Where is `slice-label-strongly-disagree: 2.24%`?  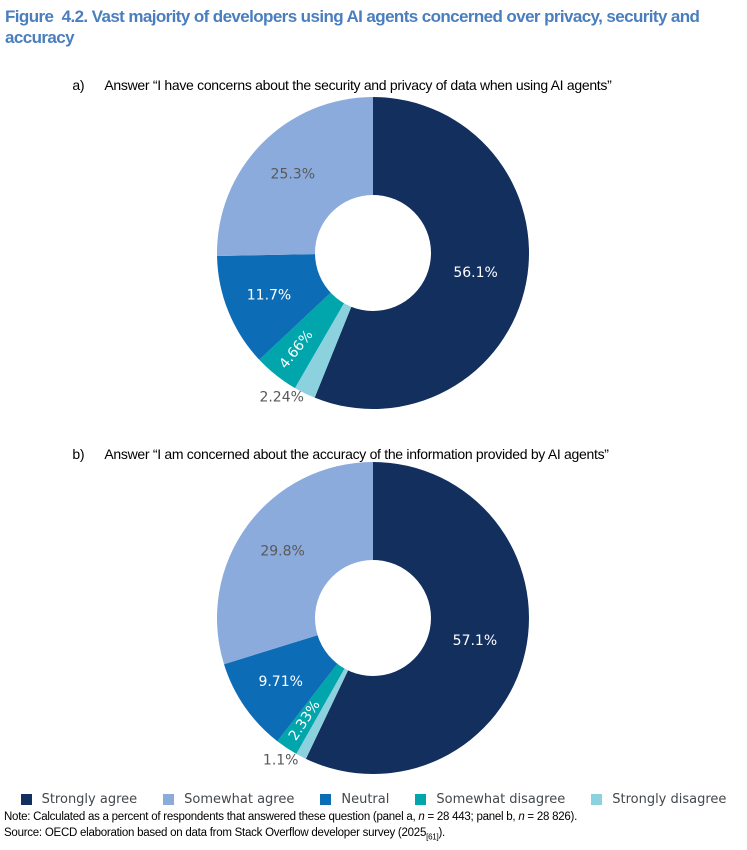
slice-label-strongly-disagree: 2.24% is located at coordinates (281, 398).